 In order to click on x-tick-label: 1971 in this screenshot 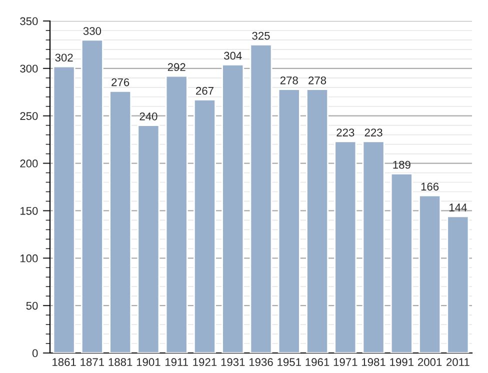, I will do `click(346, 362)`.